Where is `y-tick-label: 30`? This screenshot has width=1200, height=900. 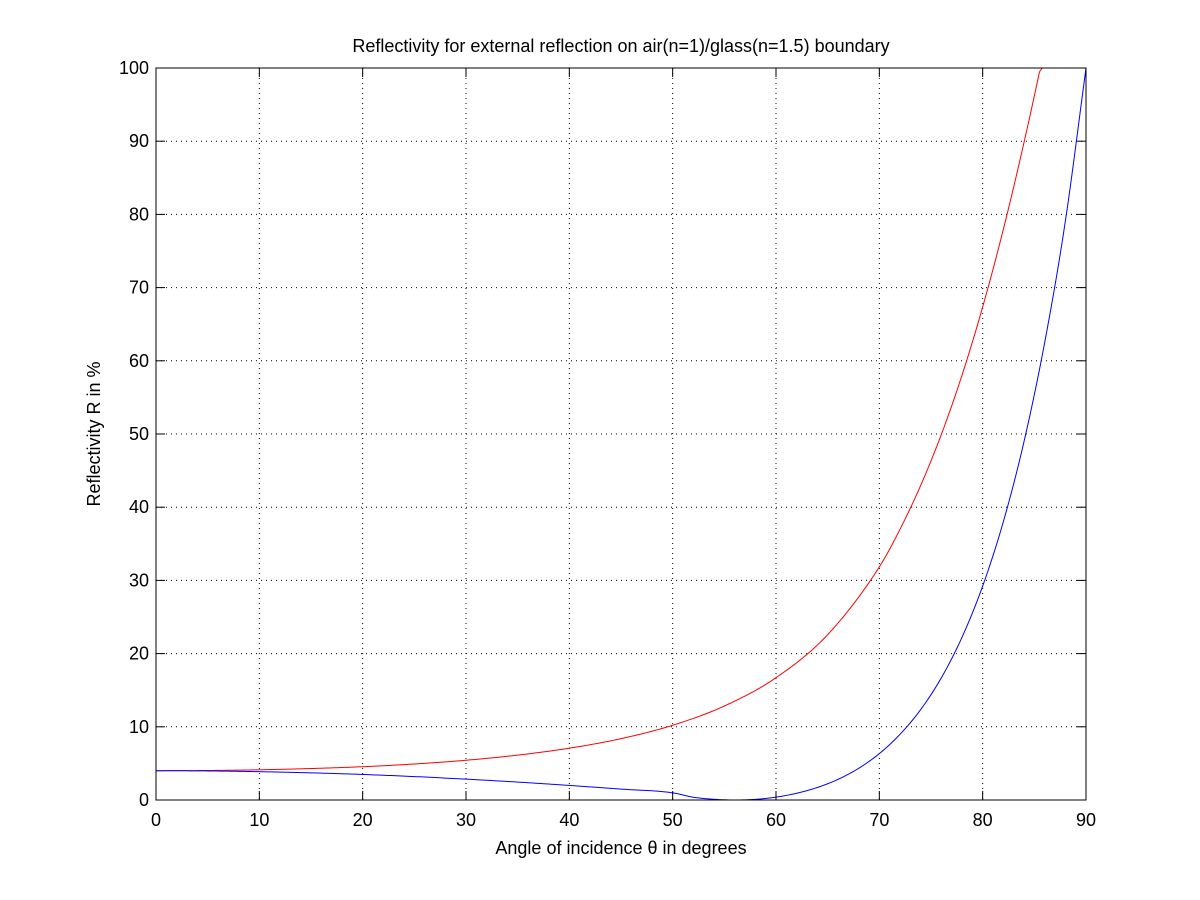 y-tick-label: 30 is located at coordinates (139, 580).